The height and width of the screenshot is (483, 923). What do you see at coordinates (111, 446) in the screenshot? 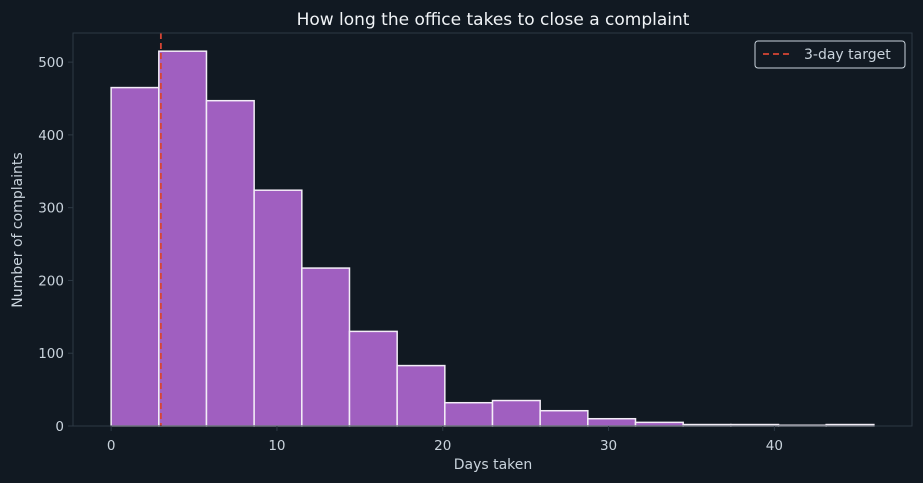
I see `x-tick-label: 0` at bounding box center [111, 446].